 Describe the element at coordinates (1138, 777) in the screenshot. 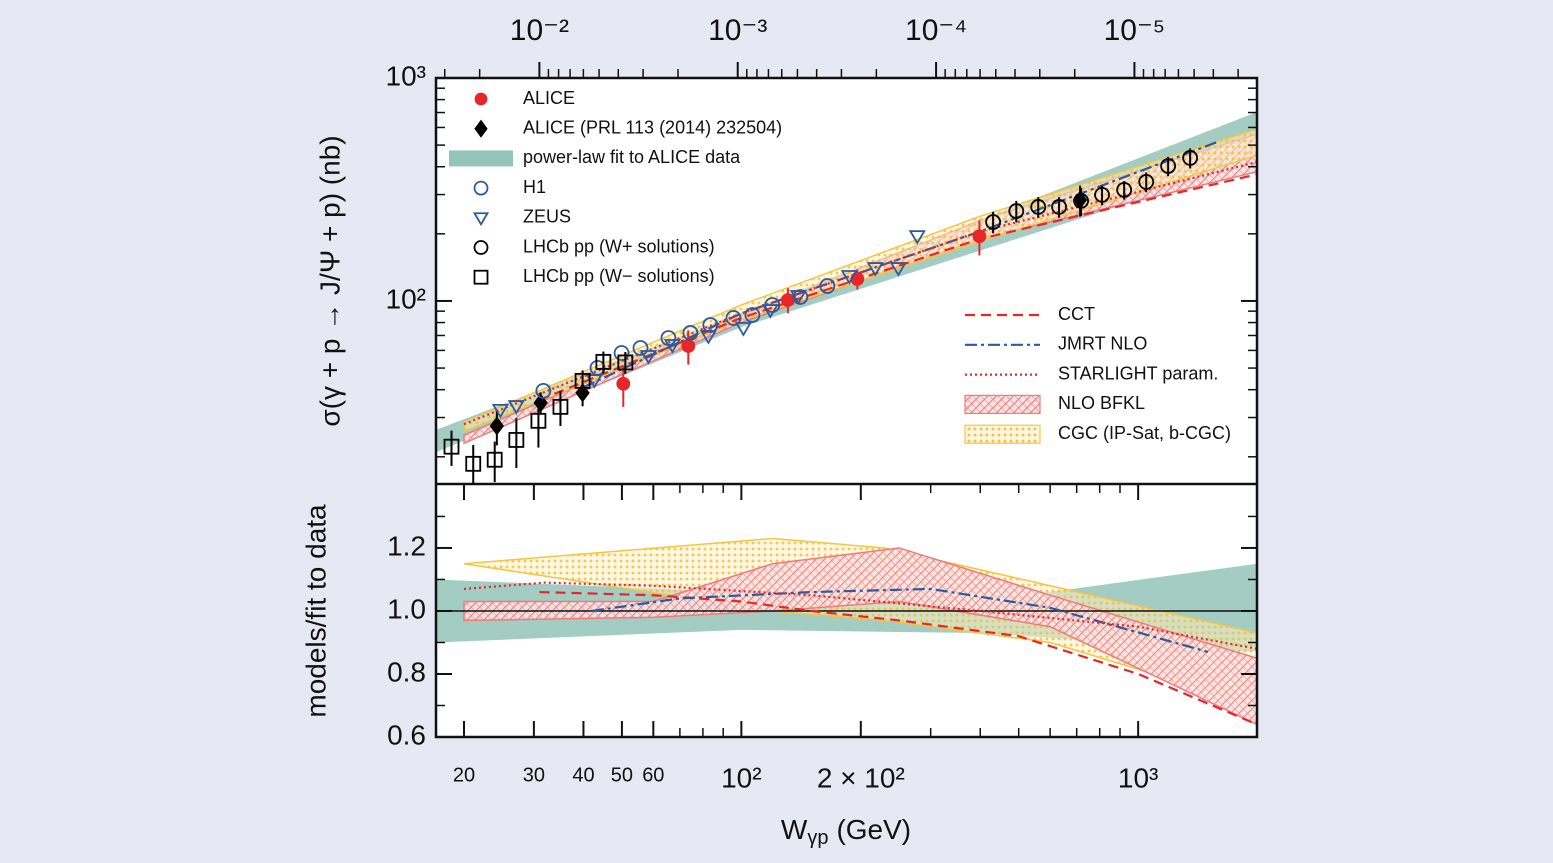

I see `x-tick-label: 10³` at that location.